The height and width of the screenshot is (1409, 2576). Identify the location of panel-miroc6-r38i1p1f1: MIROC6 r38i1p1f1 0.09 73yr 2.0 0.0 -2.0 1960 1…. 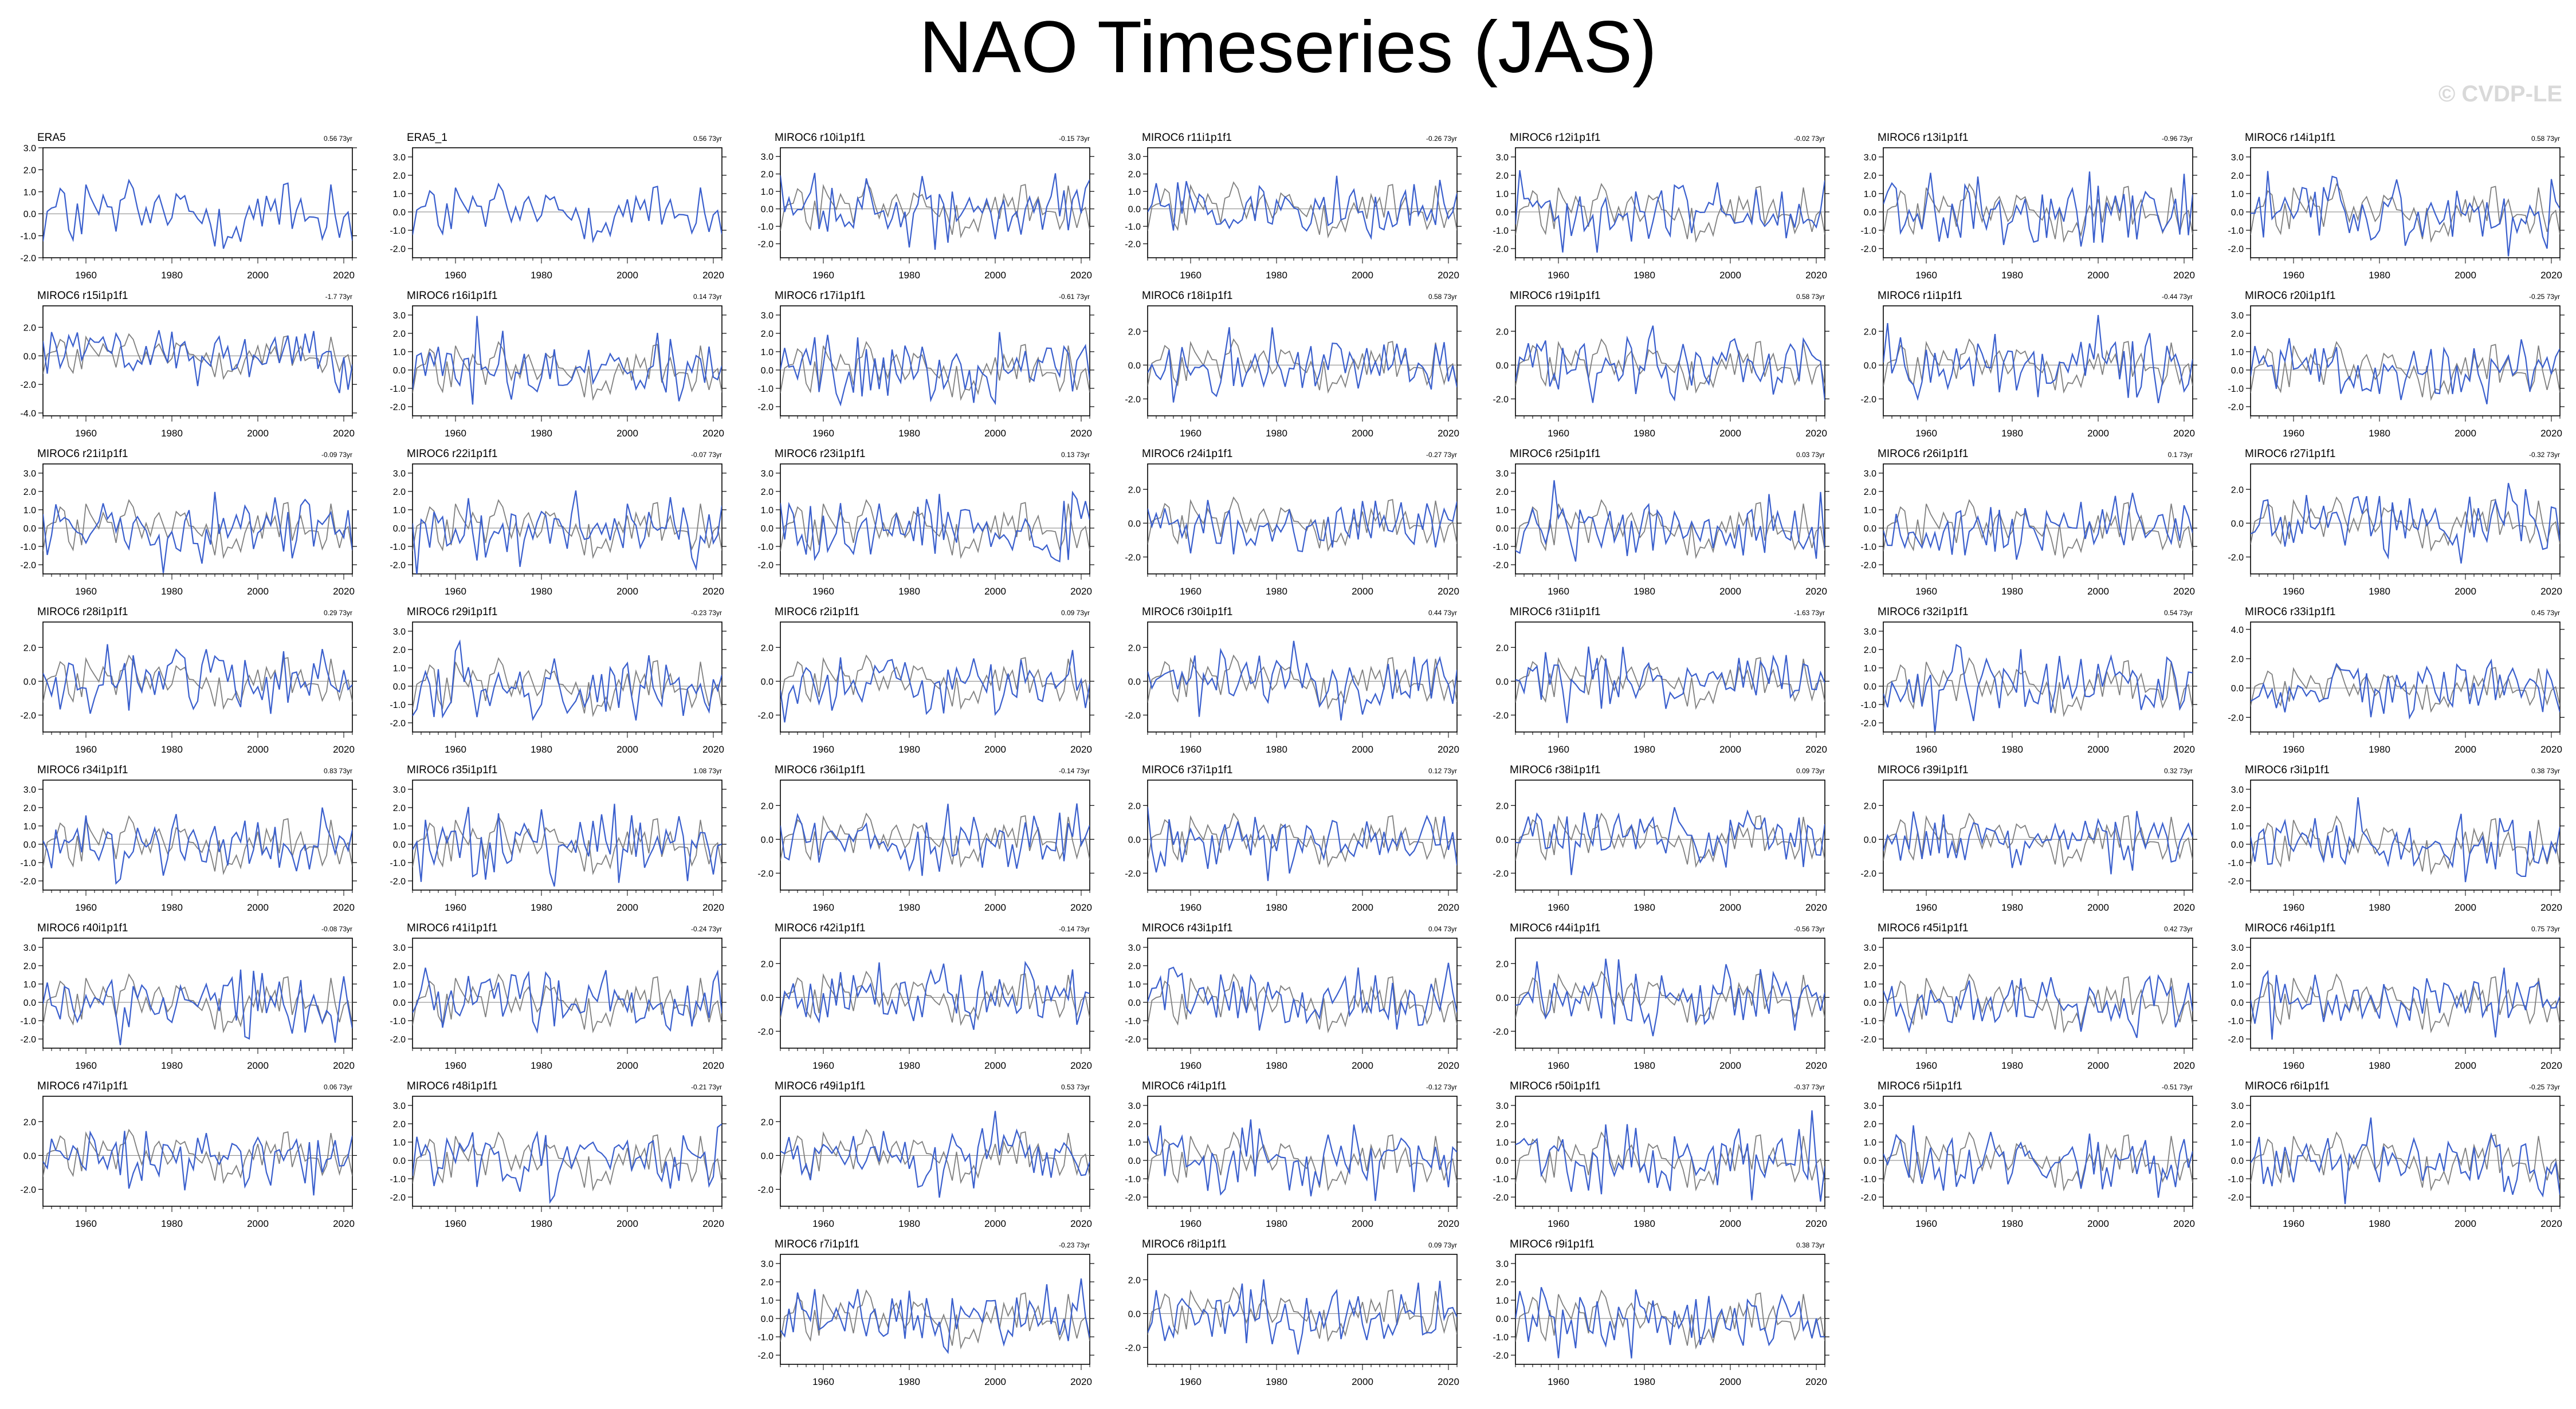
(1661, 839).